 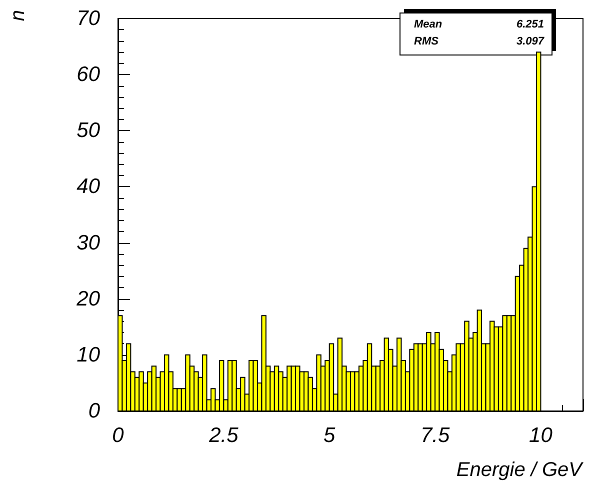 What do you see at coordinates (88, 354) in the screenshot?
I see `y-tick-label: 10` at bounding box center [88, 354].